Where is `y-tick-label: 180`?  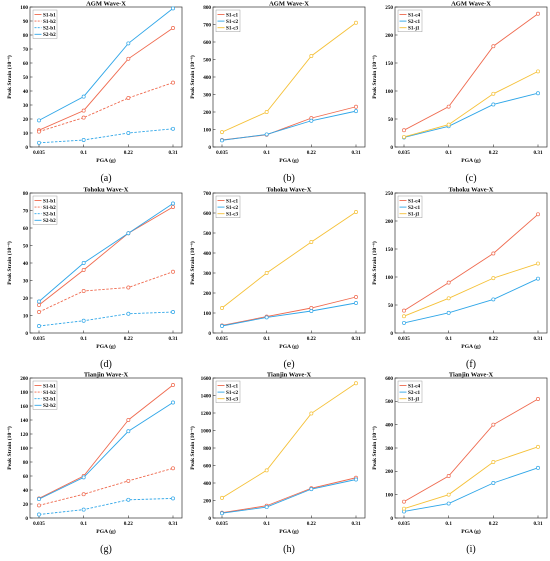 y-tick-label: 180 is located at coordinates (24, 393).